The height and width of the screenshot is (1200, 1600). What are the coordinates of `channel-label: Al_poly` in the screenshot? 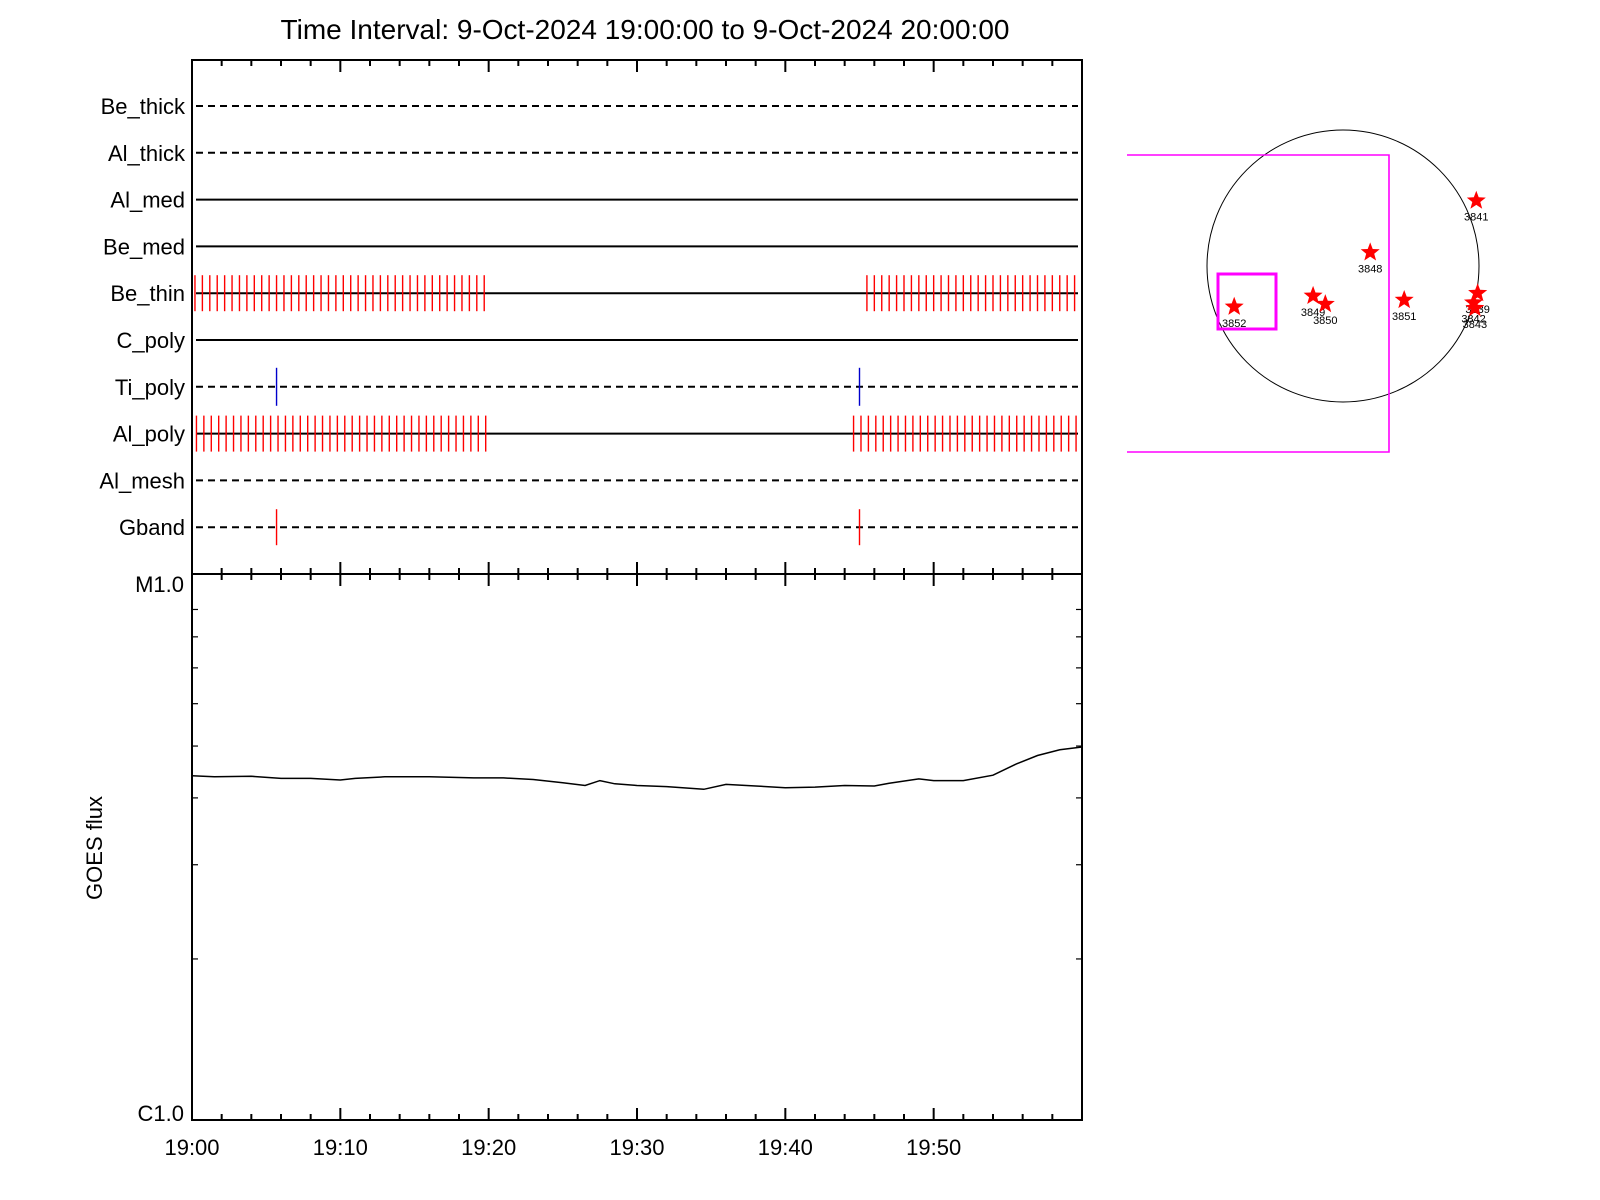 It's located at (149, 434).